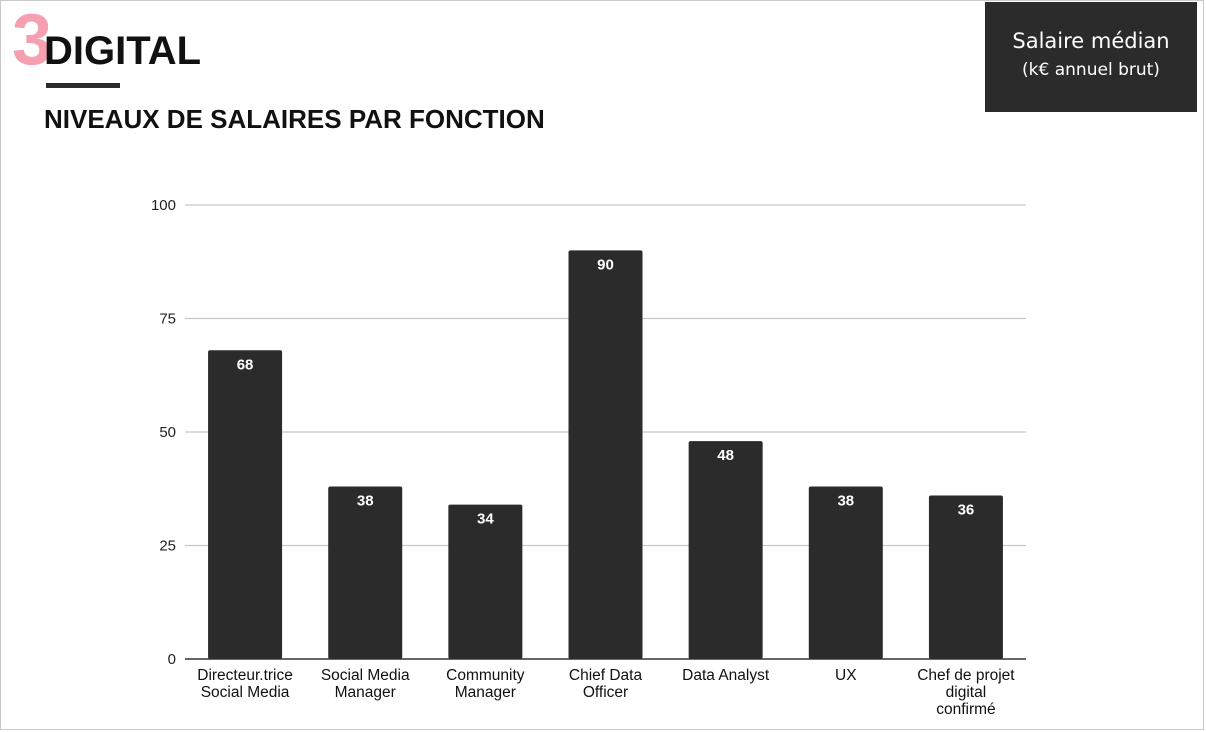  Describe the element at coordinates (1091, 41) in the screenshot. I see `legend-title: Salaire médian` at that location.